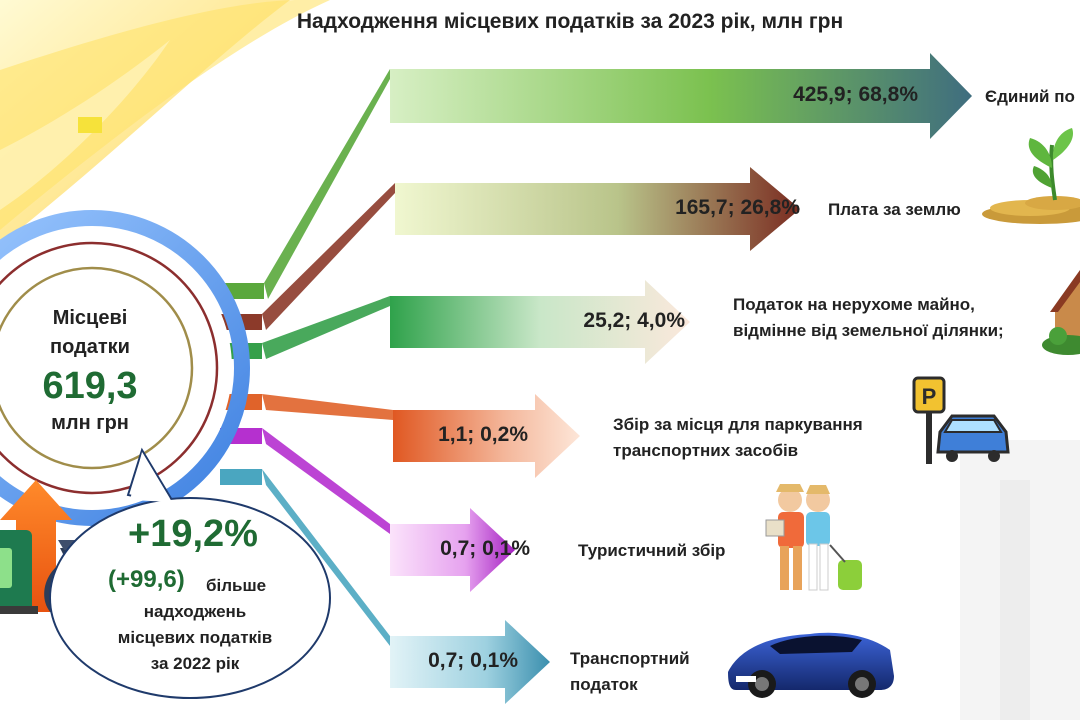  Describe the element at coordinates (737, 207) in the screenshot. I see `value-label-2: 165,7; 26,8%` at that location.